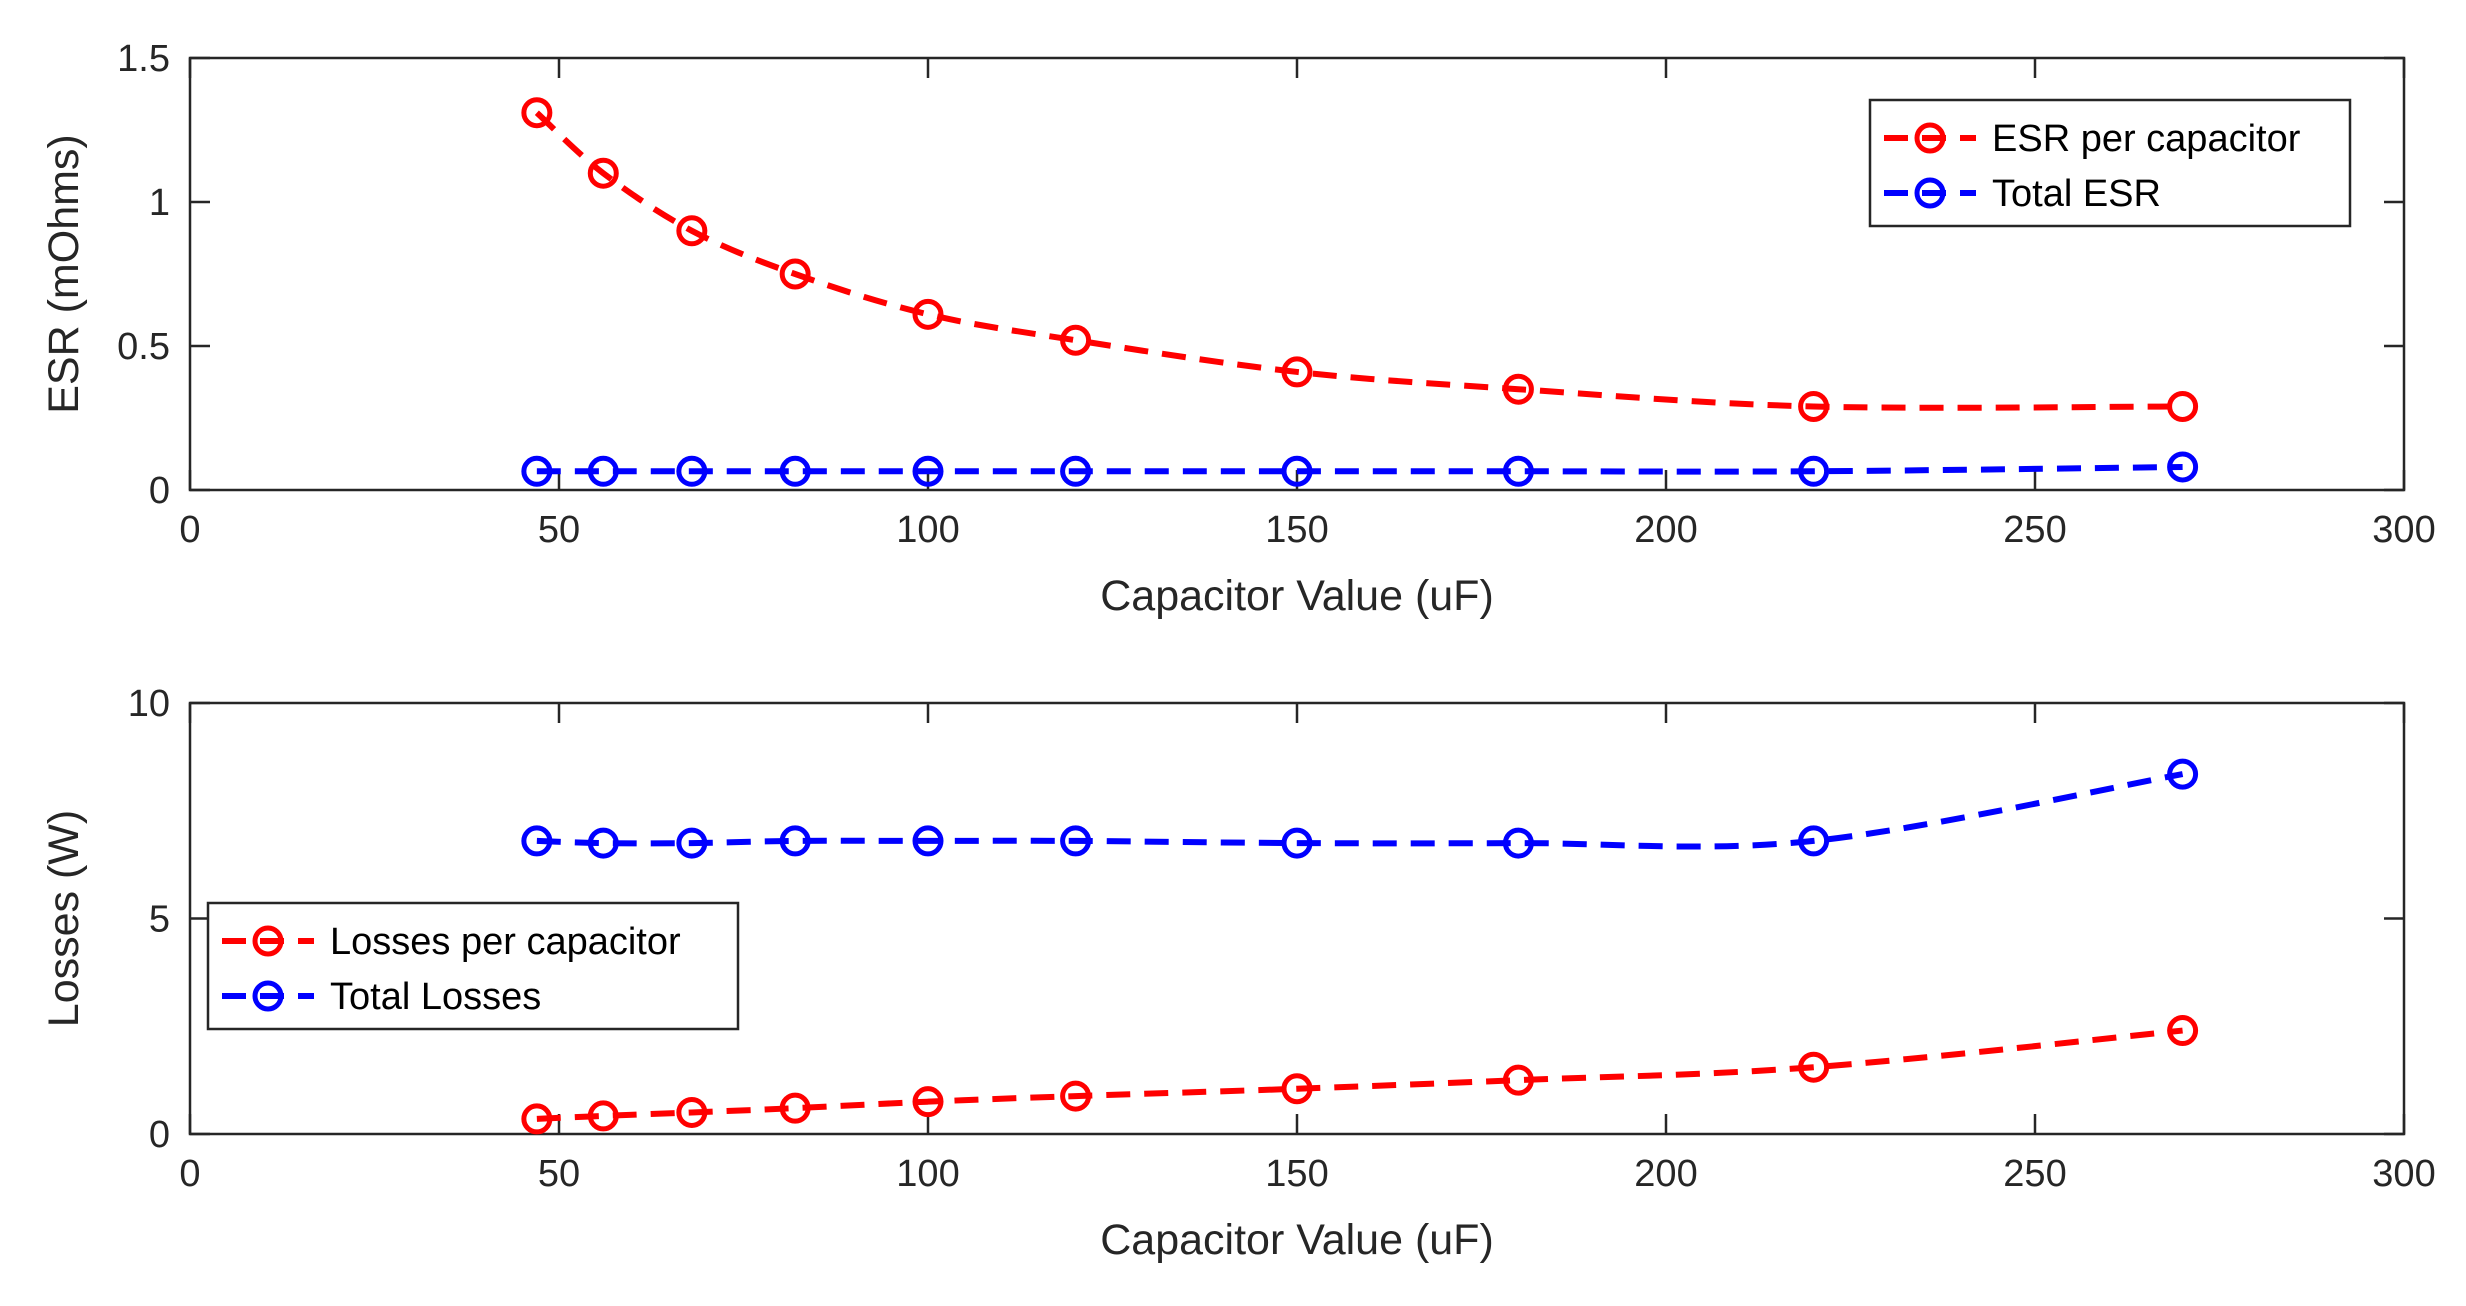 This screenshot has width=2466, height=1306. Describe the element at coordinates (2076, 194) in the screenshot. I see `legend-label-1: Total ESR` at that location.